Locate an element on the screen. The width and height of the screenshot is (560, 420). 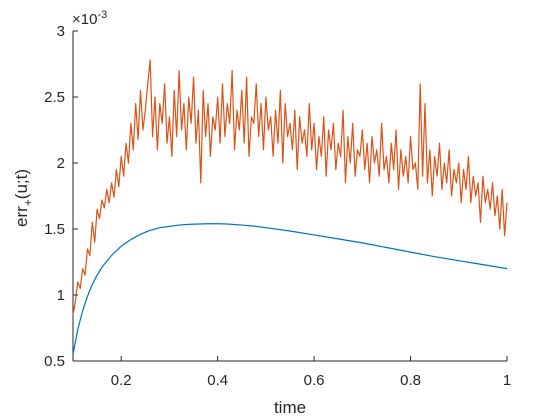
x-axis-title: time is located at coordinates (290, 407).